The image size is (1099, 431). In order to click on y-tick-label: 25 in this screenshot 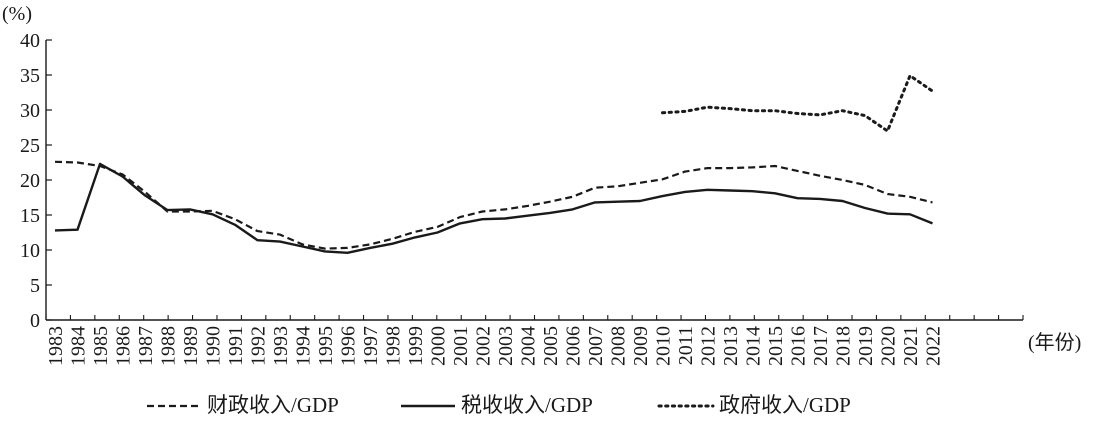, I will do `click(30, 146)`.